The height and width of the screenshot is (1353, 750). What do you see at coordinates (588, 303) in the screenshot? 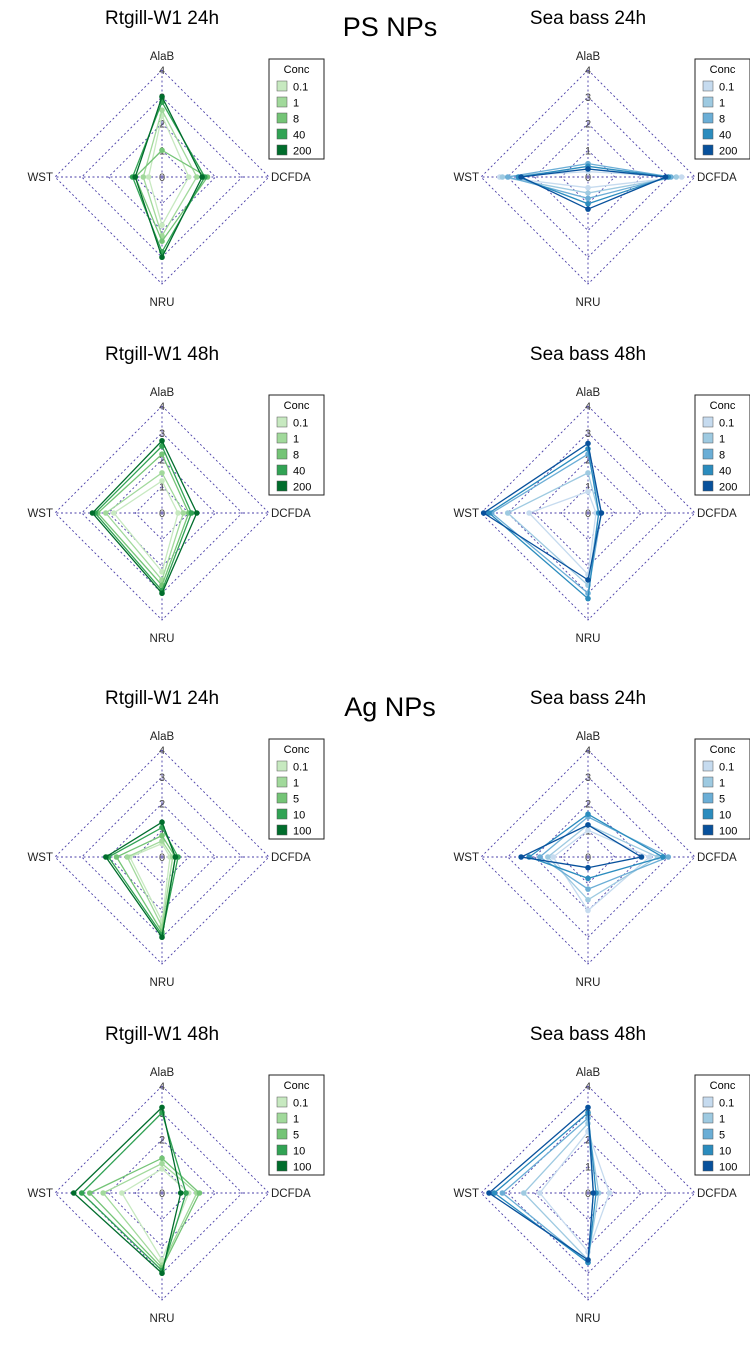
I see `axis-label-nru: NRU` at bounding box center [588, 303].